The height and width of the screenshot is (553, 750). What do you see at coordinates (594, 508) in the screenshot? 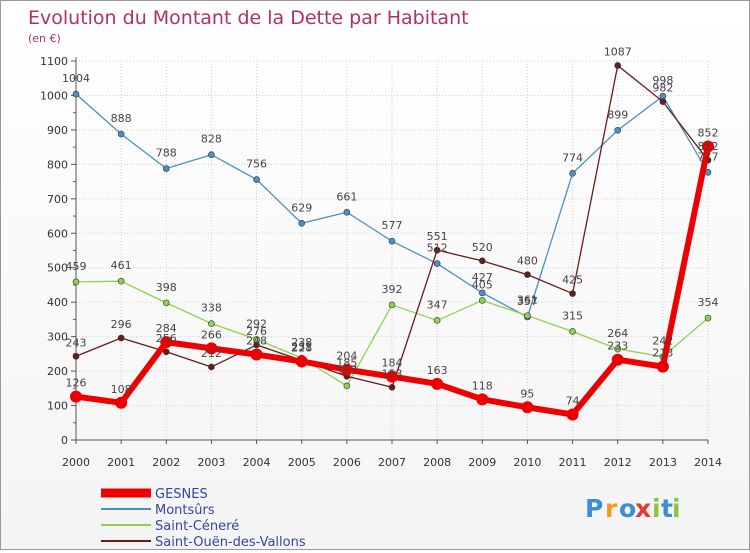
I see `logo-letter: P` at bounding box center [594, 508].